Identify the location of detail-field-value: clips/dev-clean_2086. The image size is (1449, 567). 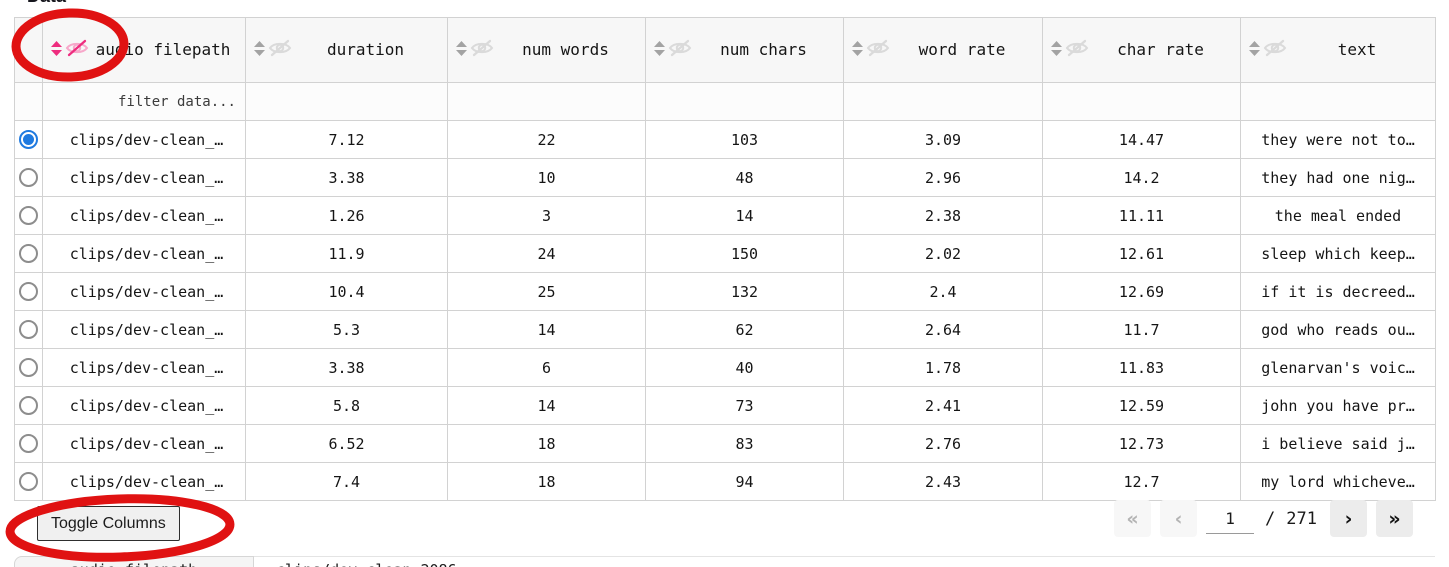
(844, 561).